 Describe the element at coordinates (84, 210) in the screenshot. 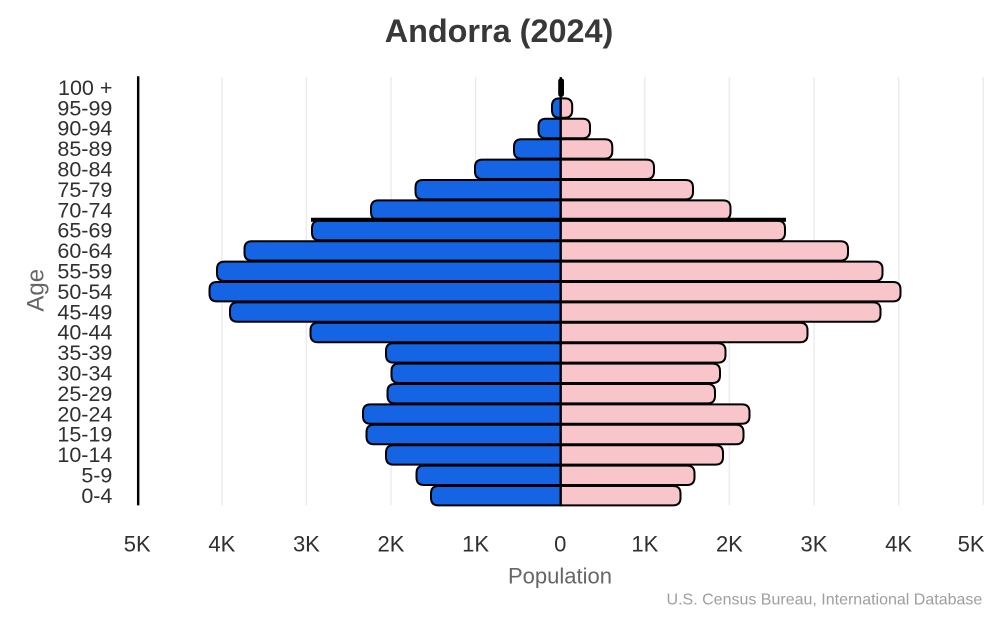

I see `svg-text: 70-74` at that location.